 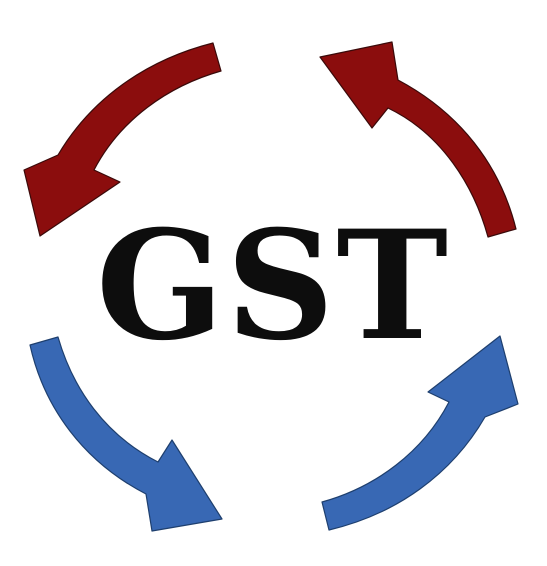 I want to click on bottom-left-cycle-arrow-icon, so click(x=126, y=434).